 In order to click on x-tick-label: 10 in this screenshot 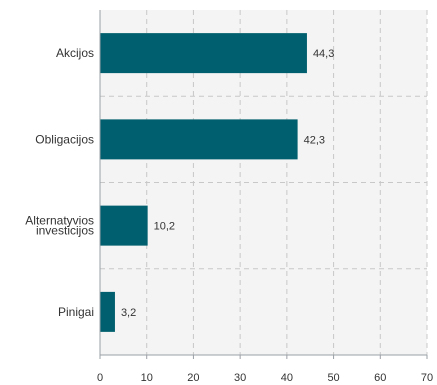, I will do `click(147, 378)`.